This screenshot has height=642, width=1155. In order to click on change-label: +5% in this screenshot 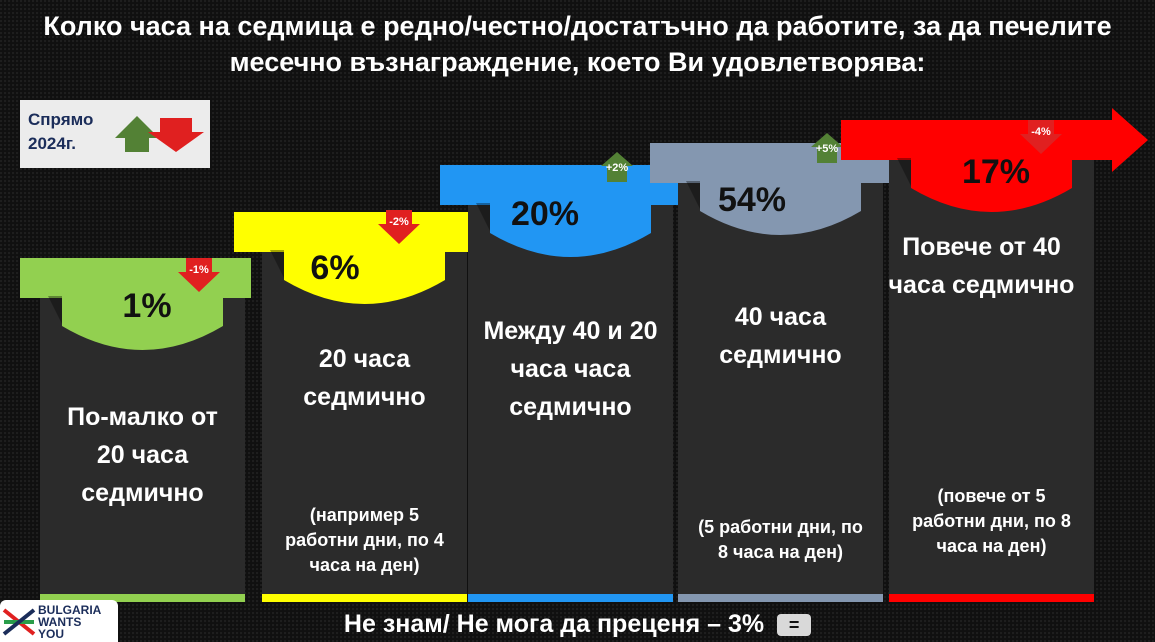, I will do `click(827, 149)`.